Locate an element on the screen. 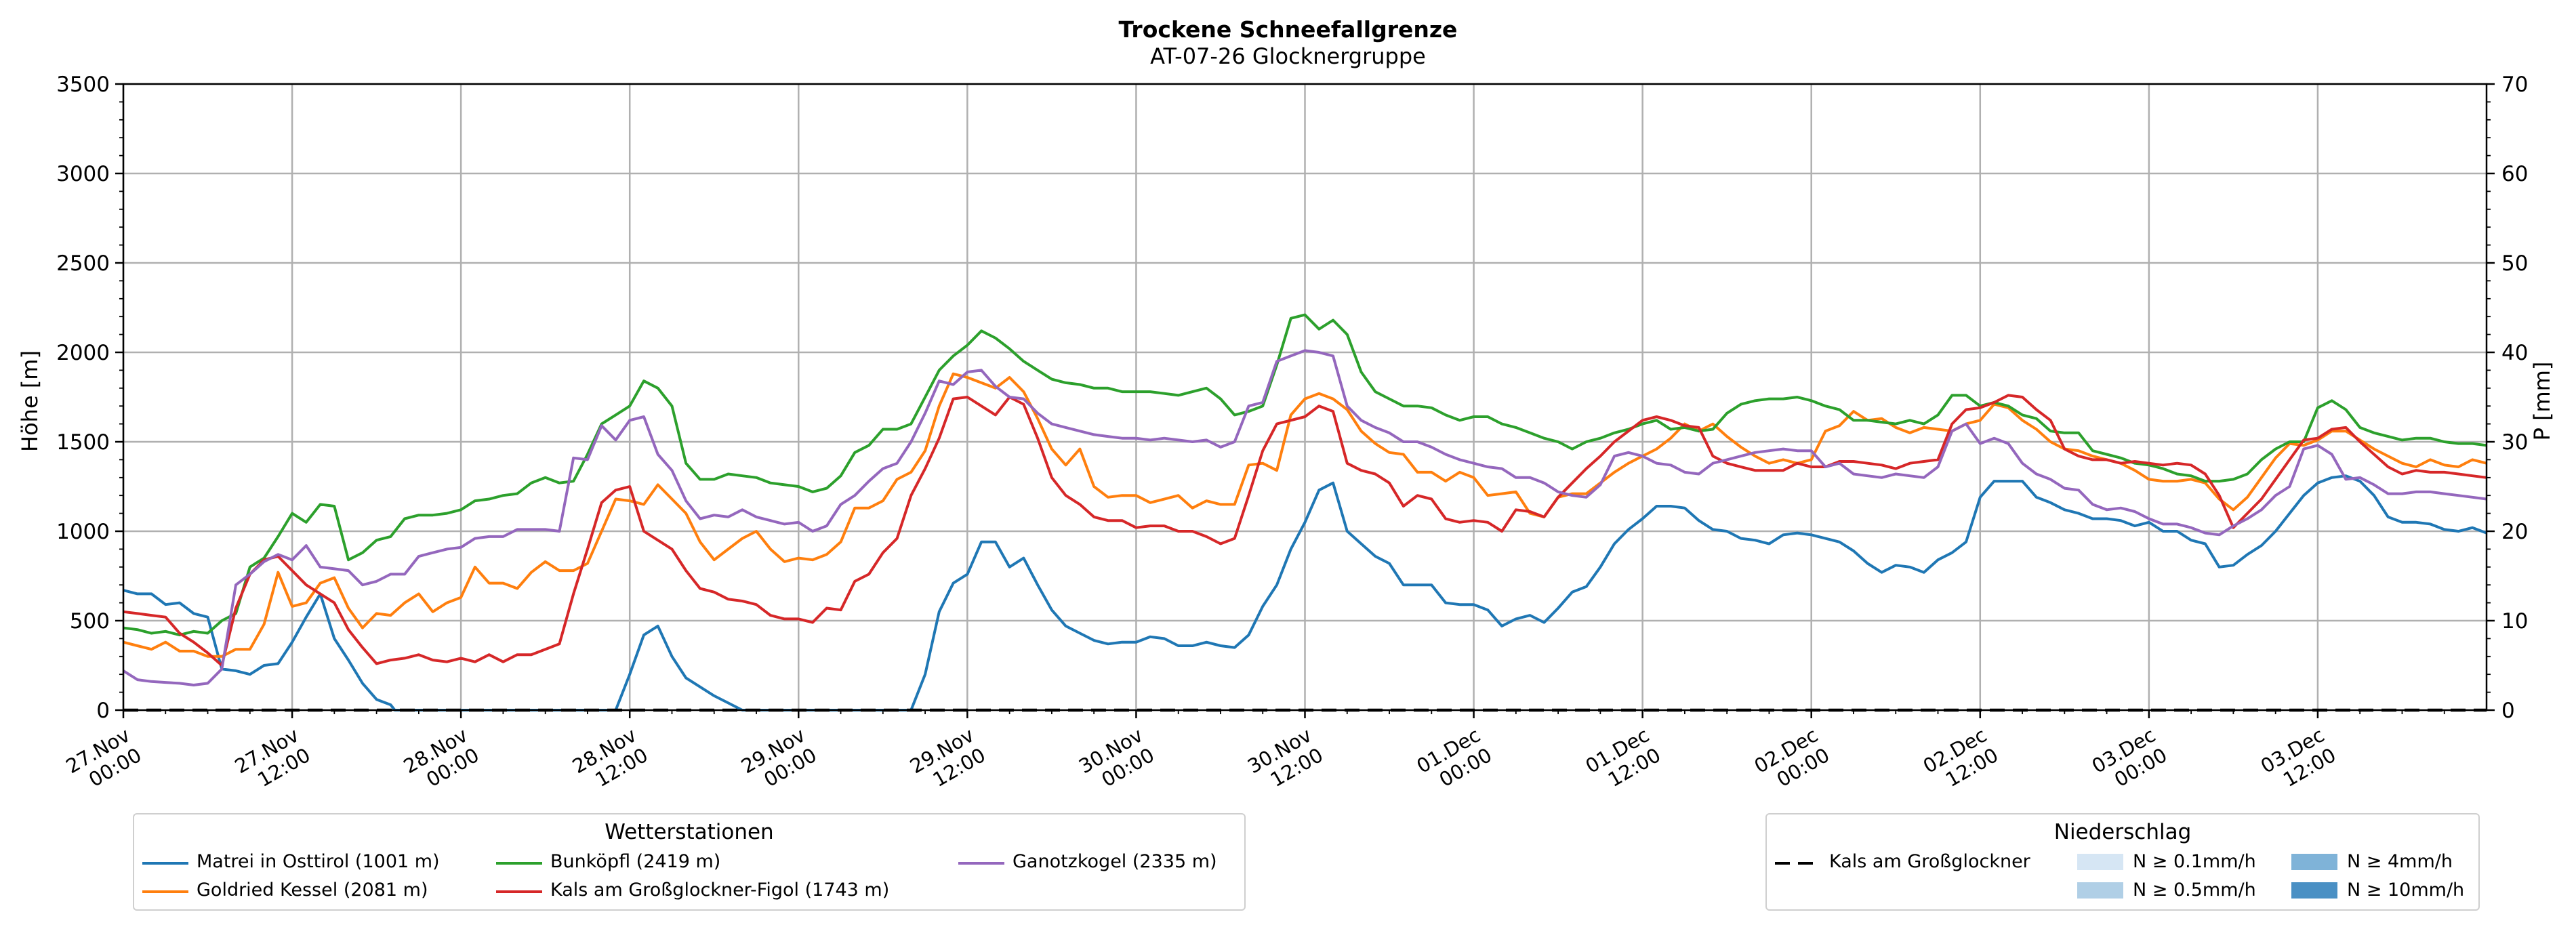 The width and height of the screenshot is (2576, 929). legend-stations-title: Wetterstationen is located at coordinates (690, 832).